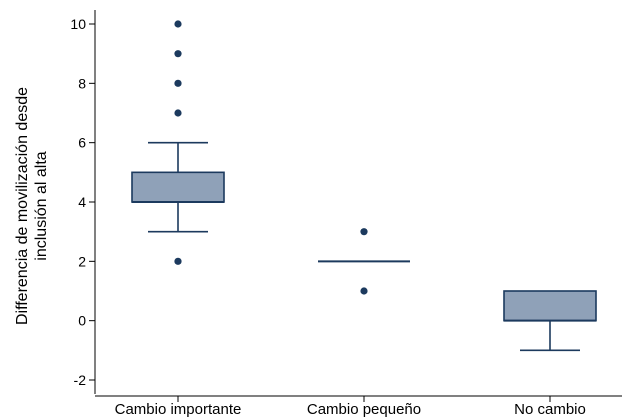 The width and height of the screenshot is (628, 418). I want to click on y-axis-title-line: inclusión al alta, so click(41, 206).